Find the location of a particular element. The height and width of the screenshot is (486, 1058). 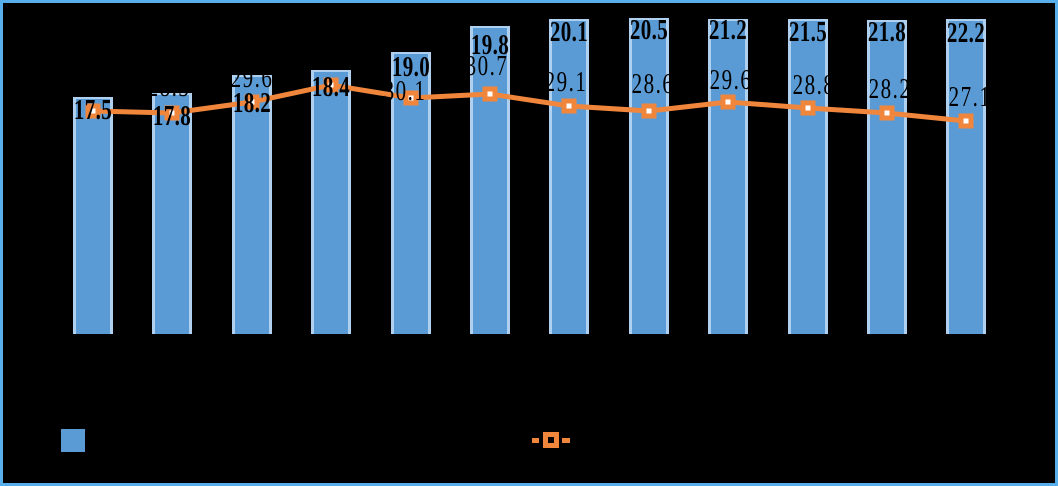

legend-line-marker-hole is located at coordinates (551, 440).